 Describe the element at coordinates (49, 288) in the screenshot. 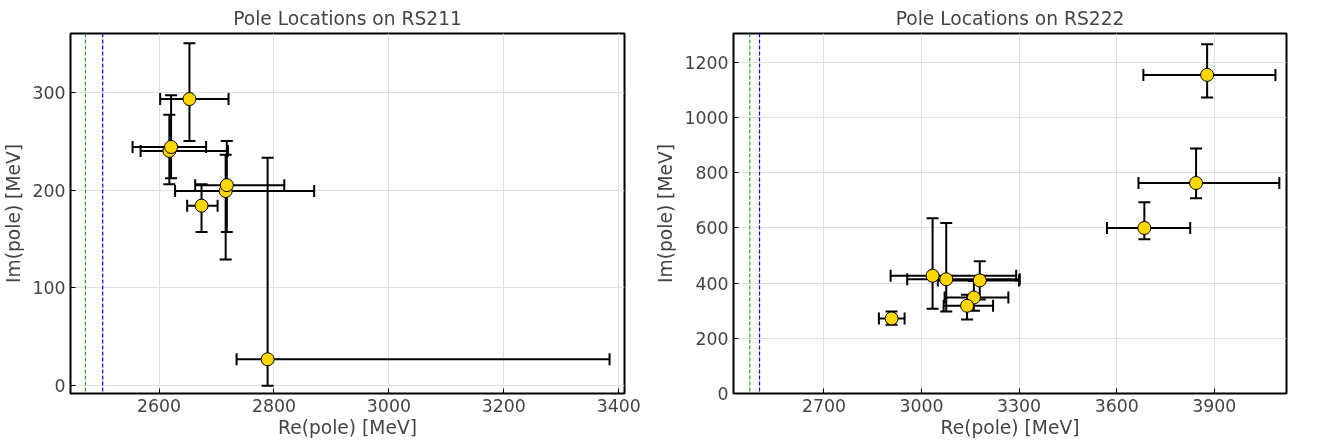

I see `y-tick-label: 100` at that location.